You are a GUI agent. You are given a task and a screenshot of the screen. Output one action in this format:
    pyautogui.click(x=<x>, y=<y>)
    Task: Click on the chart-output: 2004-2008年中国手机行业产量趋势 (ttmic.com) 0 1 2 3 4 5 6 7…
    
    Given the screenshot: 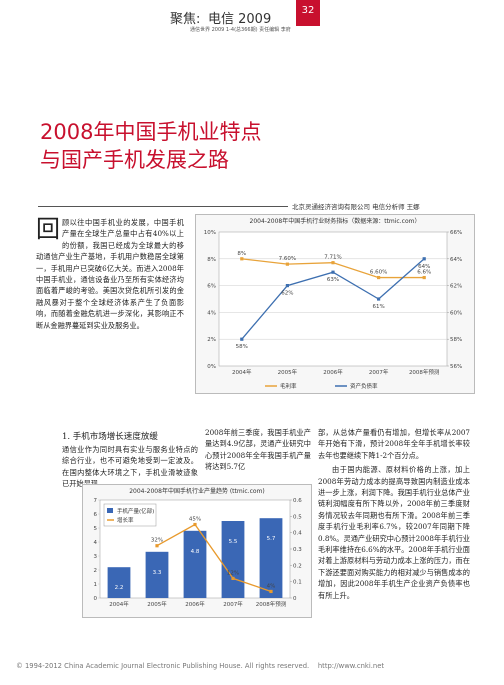 What is the action you would take?
    pyautogui.click(x=197, y=551)
    